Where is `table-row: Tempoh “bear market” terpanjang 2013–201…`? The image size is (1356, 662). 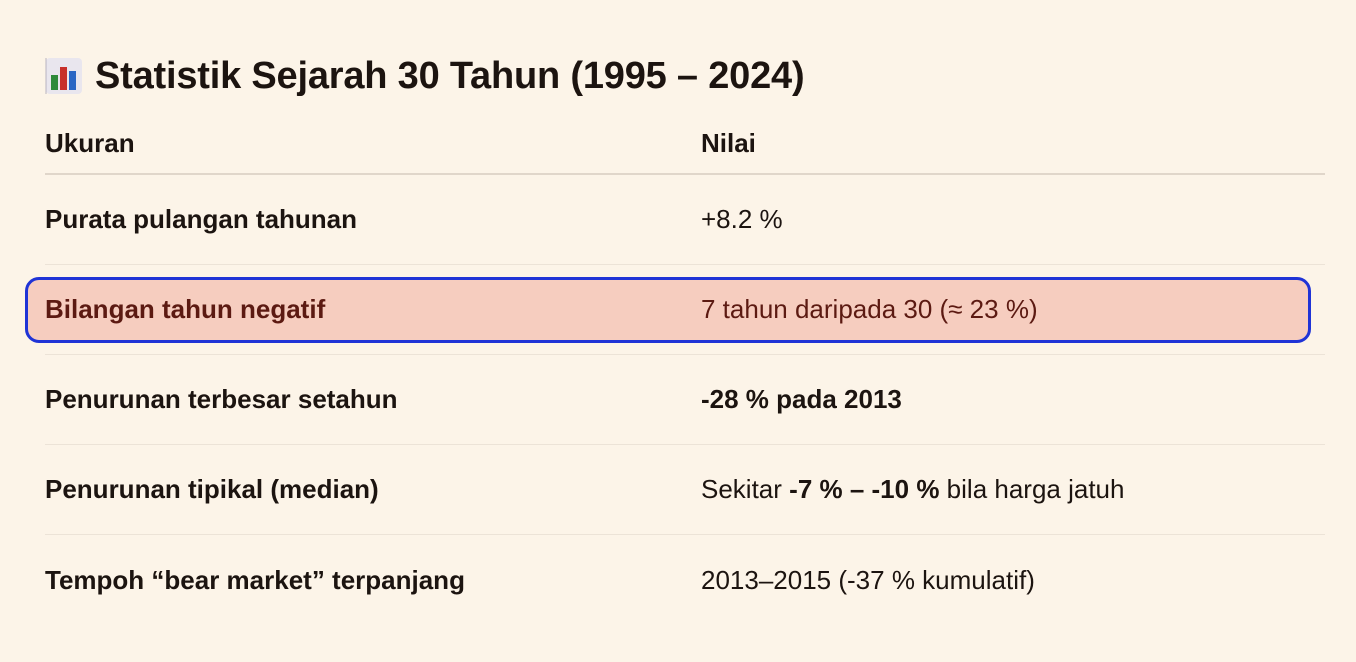
table-row: Tempoh “bear market” terpanjang 2013–201… is located at coordinates (685, 580).